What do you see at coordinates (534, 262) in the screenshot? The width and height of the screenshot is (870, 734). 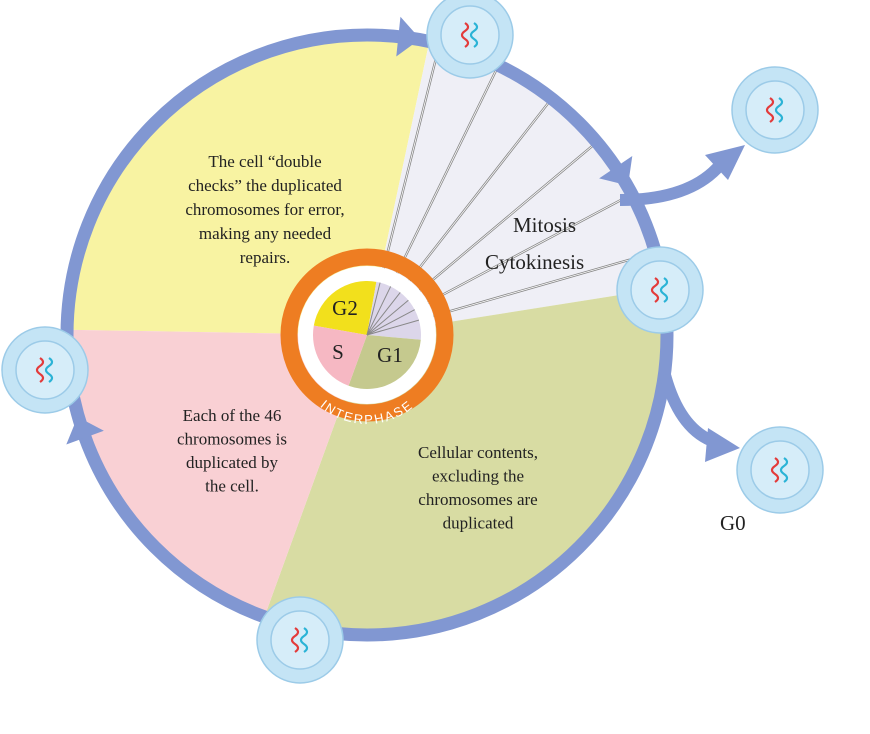 I see `cytokinesis-label: Cytokinesis` at bounding box center [534, 262].